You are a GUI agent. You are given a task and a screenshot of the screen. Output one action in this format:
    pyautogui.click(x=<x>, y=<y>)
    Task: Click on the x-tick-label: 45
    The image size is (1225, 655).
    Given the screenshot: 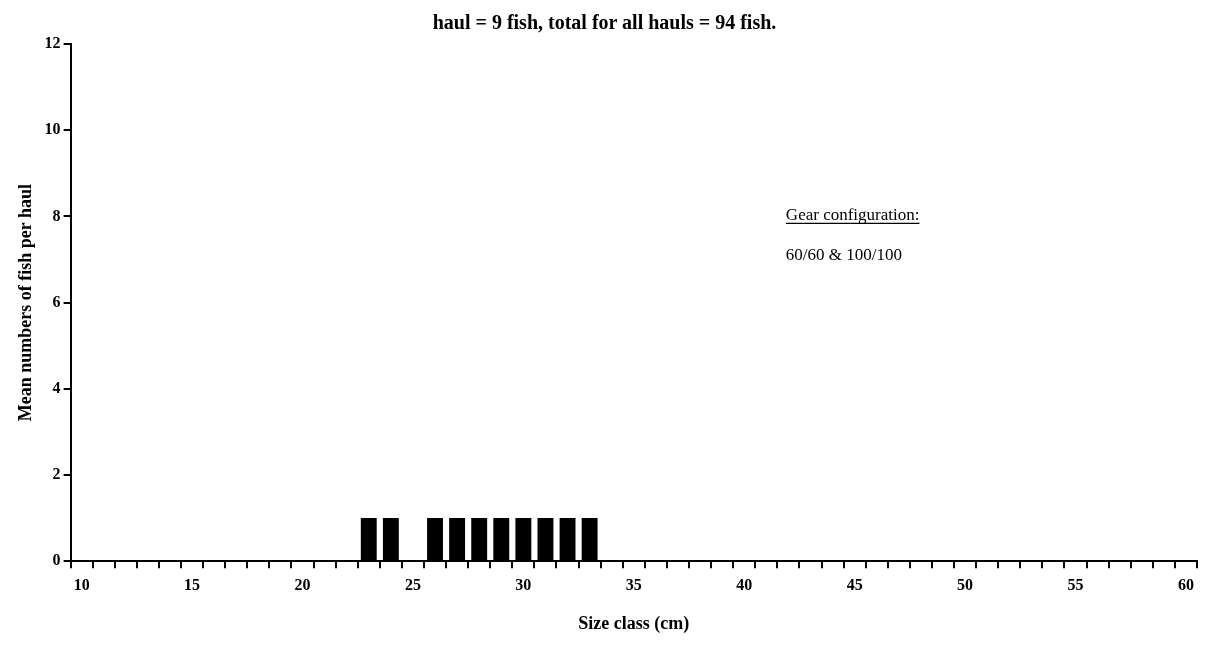 What is the action you would take?
    pyautogui.click(x=854, y=584)
    